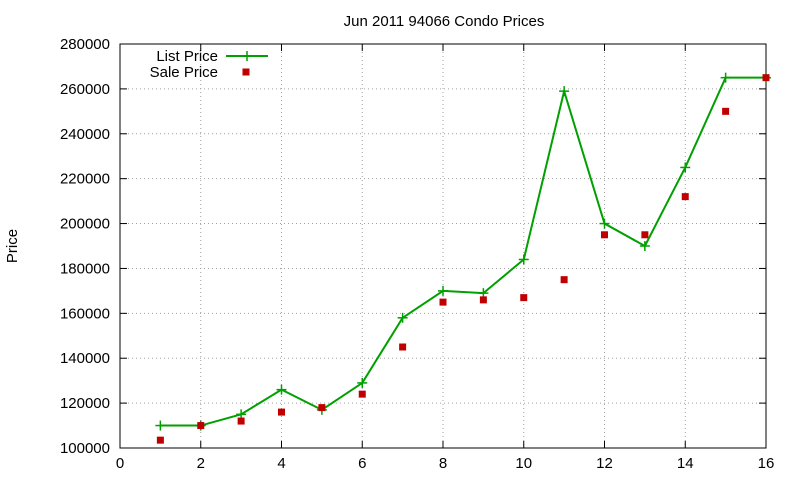 The height and width of the screenshot is (480, 800). I want to click on y-tick-label: 200000, so click(85, 224).